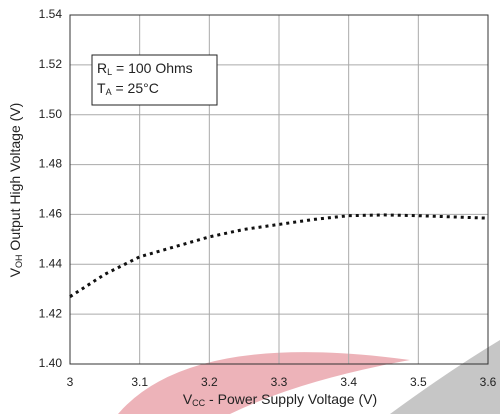 This screenshot has height=419, width=500. What do you see at coordinates (51, 14) in the screenshot?
I see `y-tick-label: 1.54` at bounding box center [51, 14].